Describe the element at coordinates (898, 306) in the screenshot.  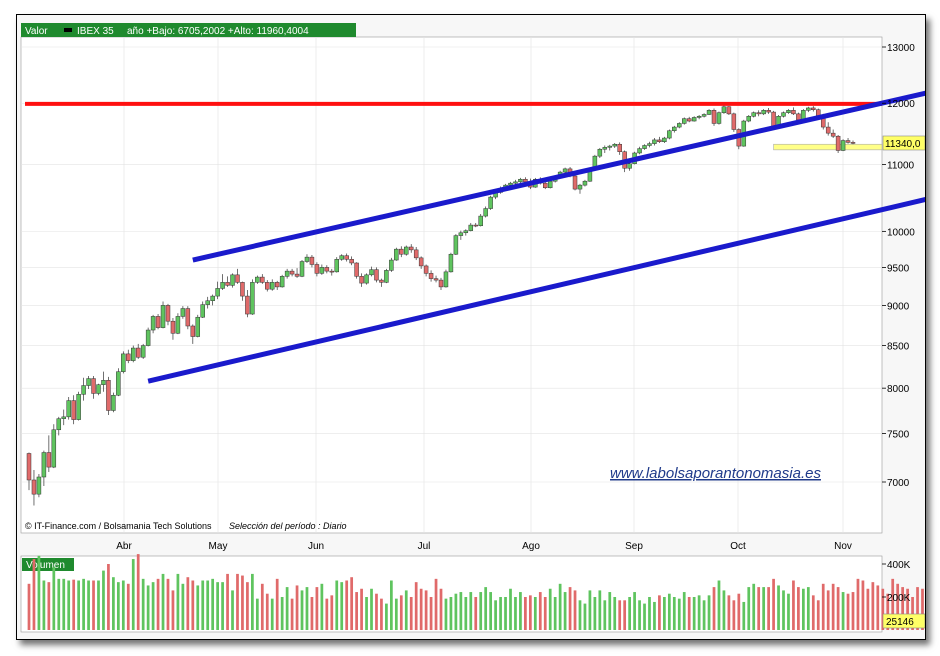
I see `y-tick-label: 9000` at that location.